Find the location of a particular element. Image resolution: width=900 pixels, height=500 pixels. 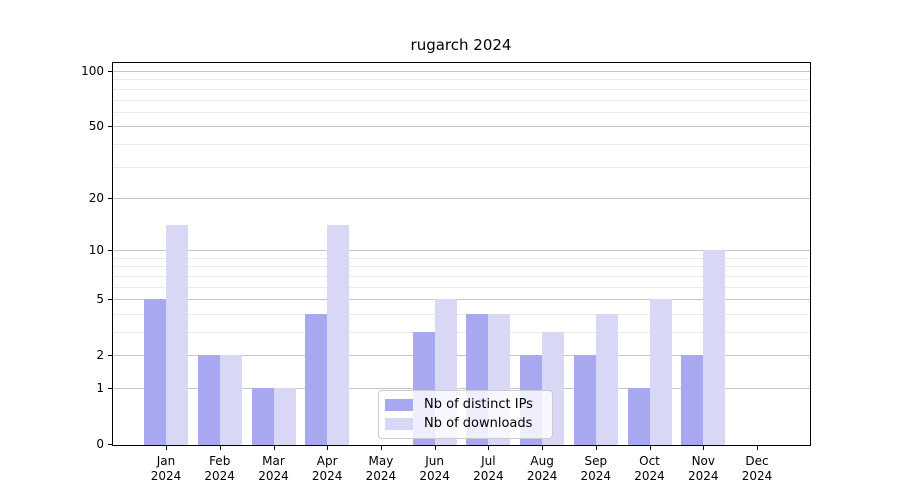

legend-label-downloads: Nb of downloads is located at coordinates (478, 423).